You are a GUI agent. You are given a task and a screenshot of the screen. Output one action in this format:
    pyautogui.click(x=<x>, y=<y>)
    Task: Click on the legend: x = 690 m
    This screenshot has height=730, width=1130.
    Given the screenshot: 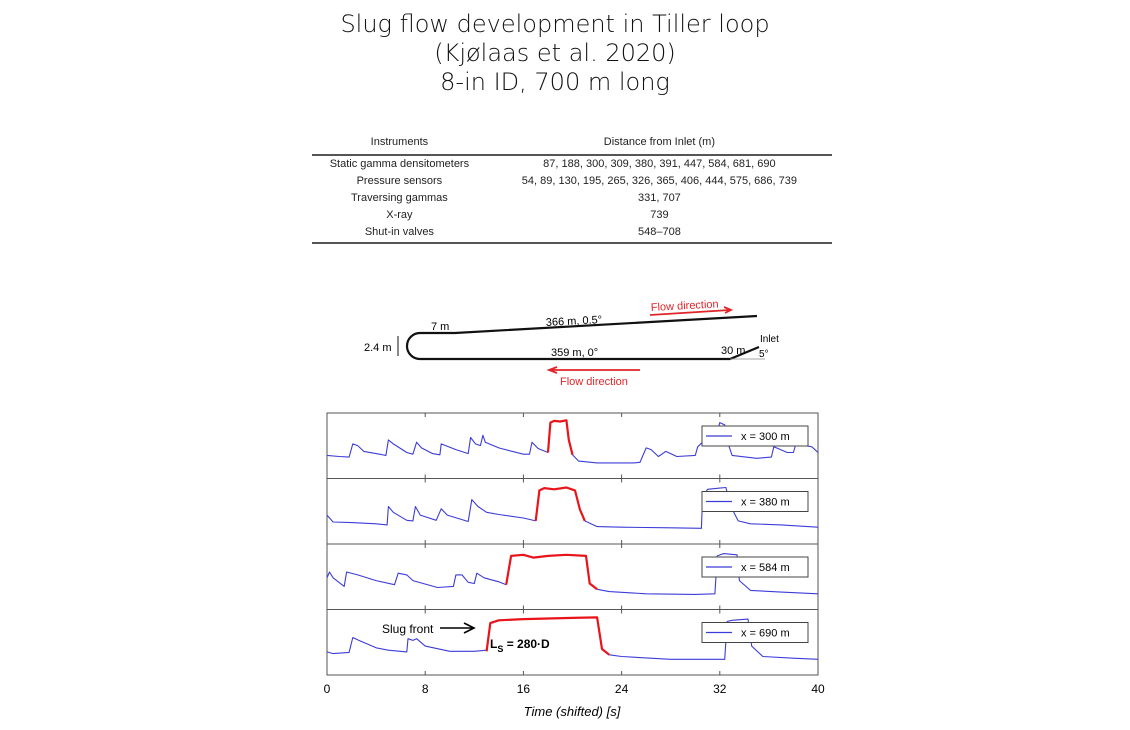 What is the action you would take?
    pyautogui.click(x=755, y=632)
    